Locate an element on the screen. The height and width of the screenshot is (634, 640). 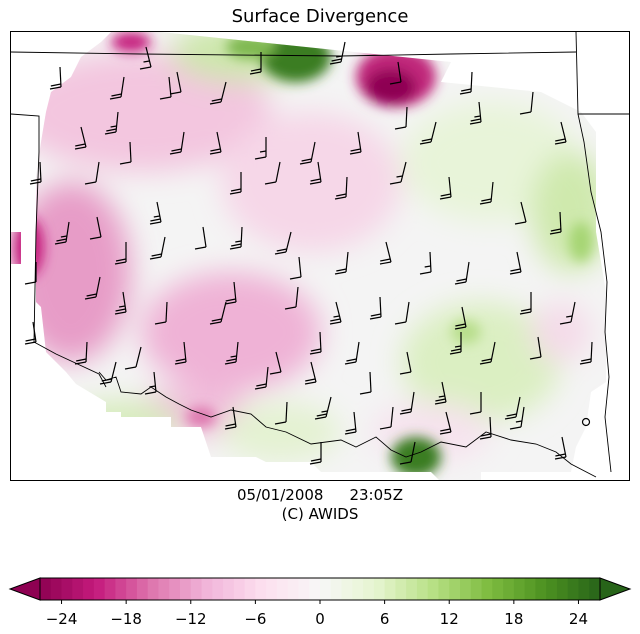
colorbar-tick-label: 24 is located at coordinates (578, 619).